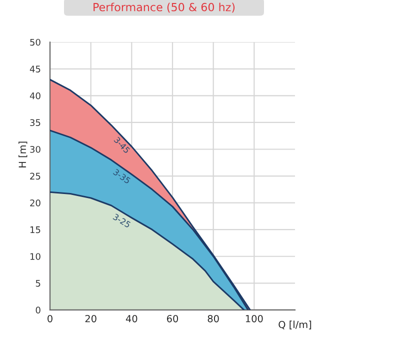  What do you see at coordinates (35, 96) in the screenshot?
I see `y-tick-label: 40` at bounding box center [35, 96].